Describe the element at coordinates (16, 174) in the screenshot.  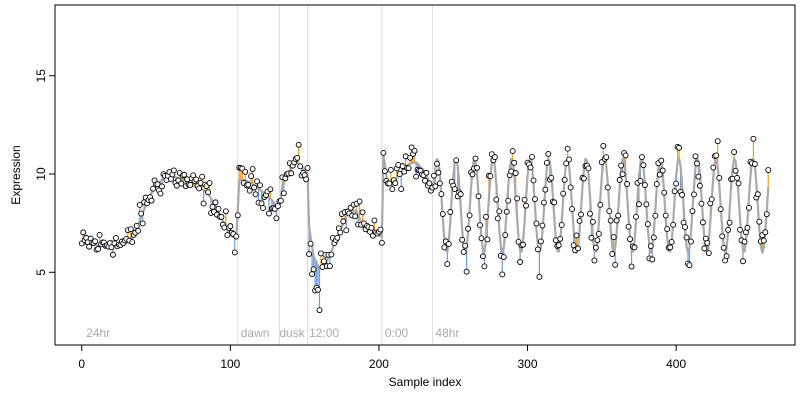
I see `y-axis-title: Expression` at that location.